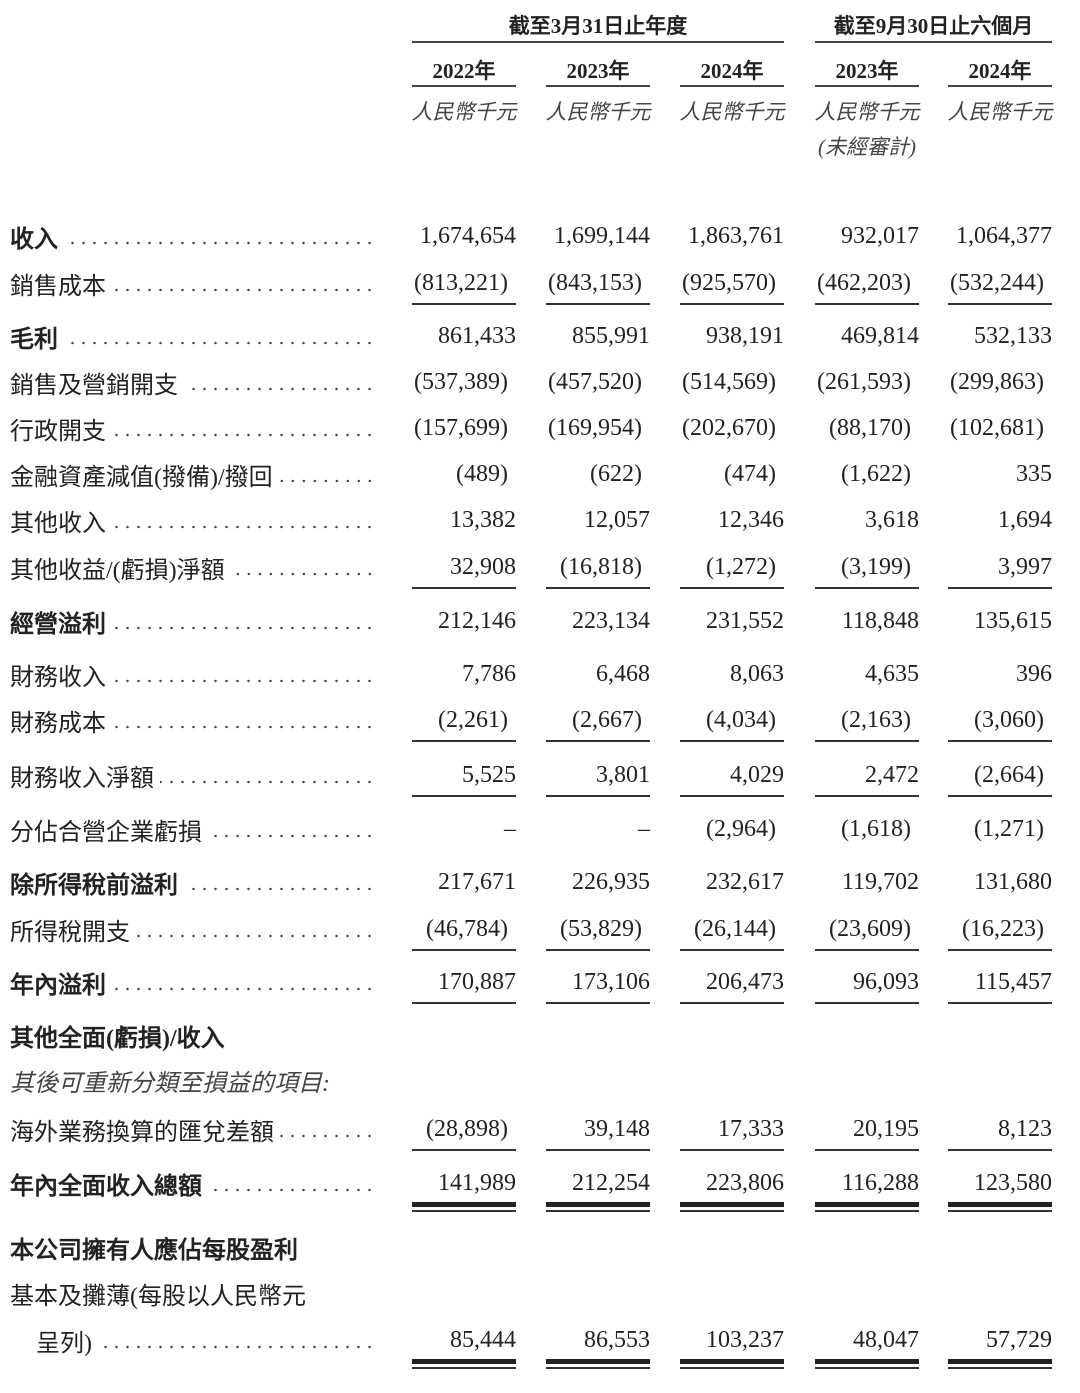 This screenshot has width=1080, height=1393. Describe the element at coordinates (467, 929) in the screenshot. I see `cell-value: (46,784)` at that location.